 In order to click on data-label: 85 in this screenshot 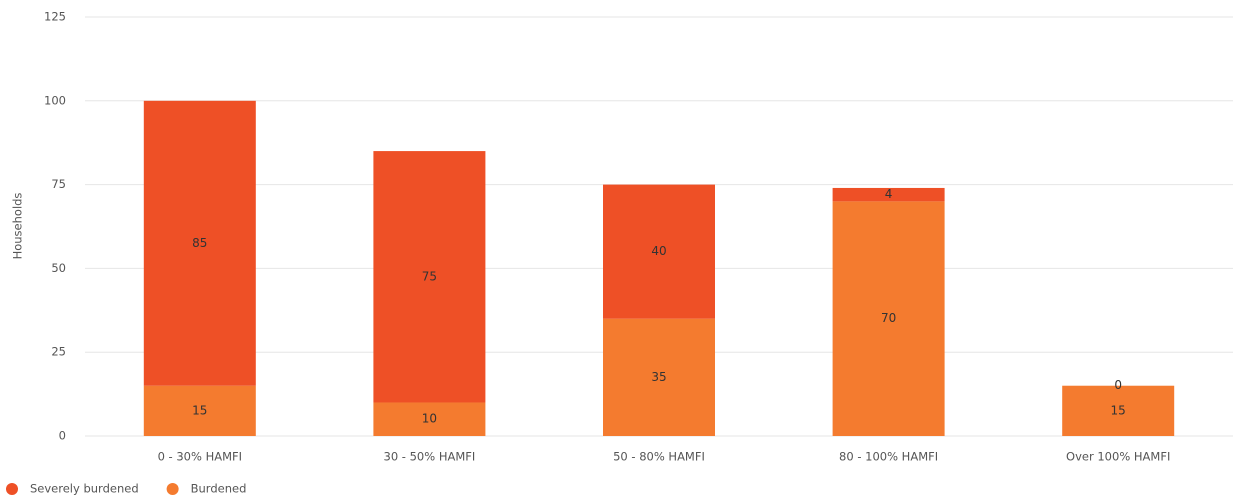, I will do `click(199, 243)`.